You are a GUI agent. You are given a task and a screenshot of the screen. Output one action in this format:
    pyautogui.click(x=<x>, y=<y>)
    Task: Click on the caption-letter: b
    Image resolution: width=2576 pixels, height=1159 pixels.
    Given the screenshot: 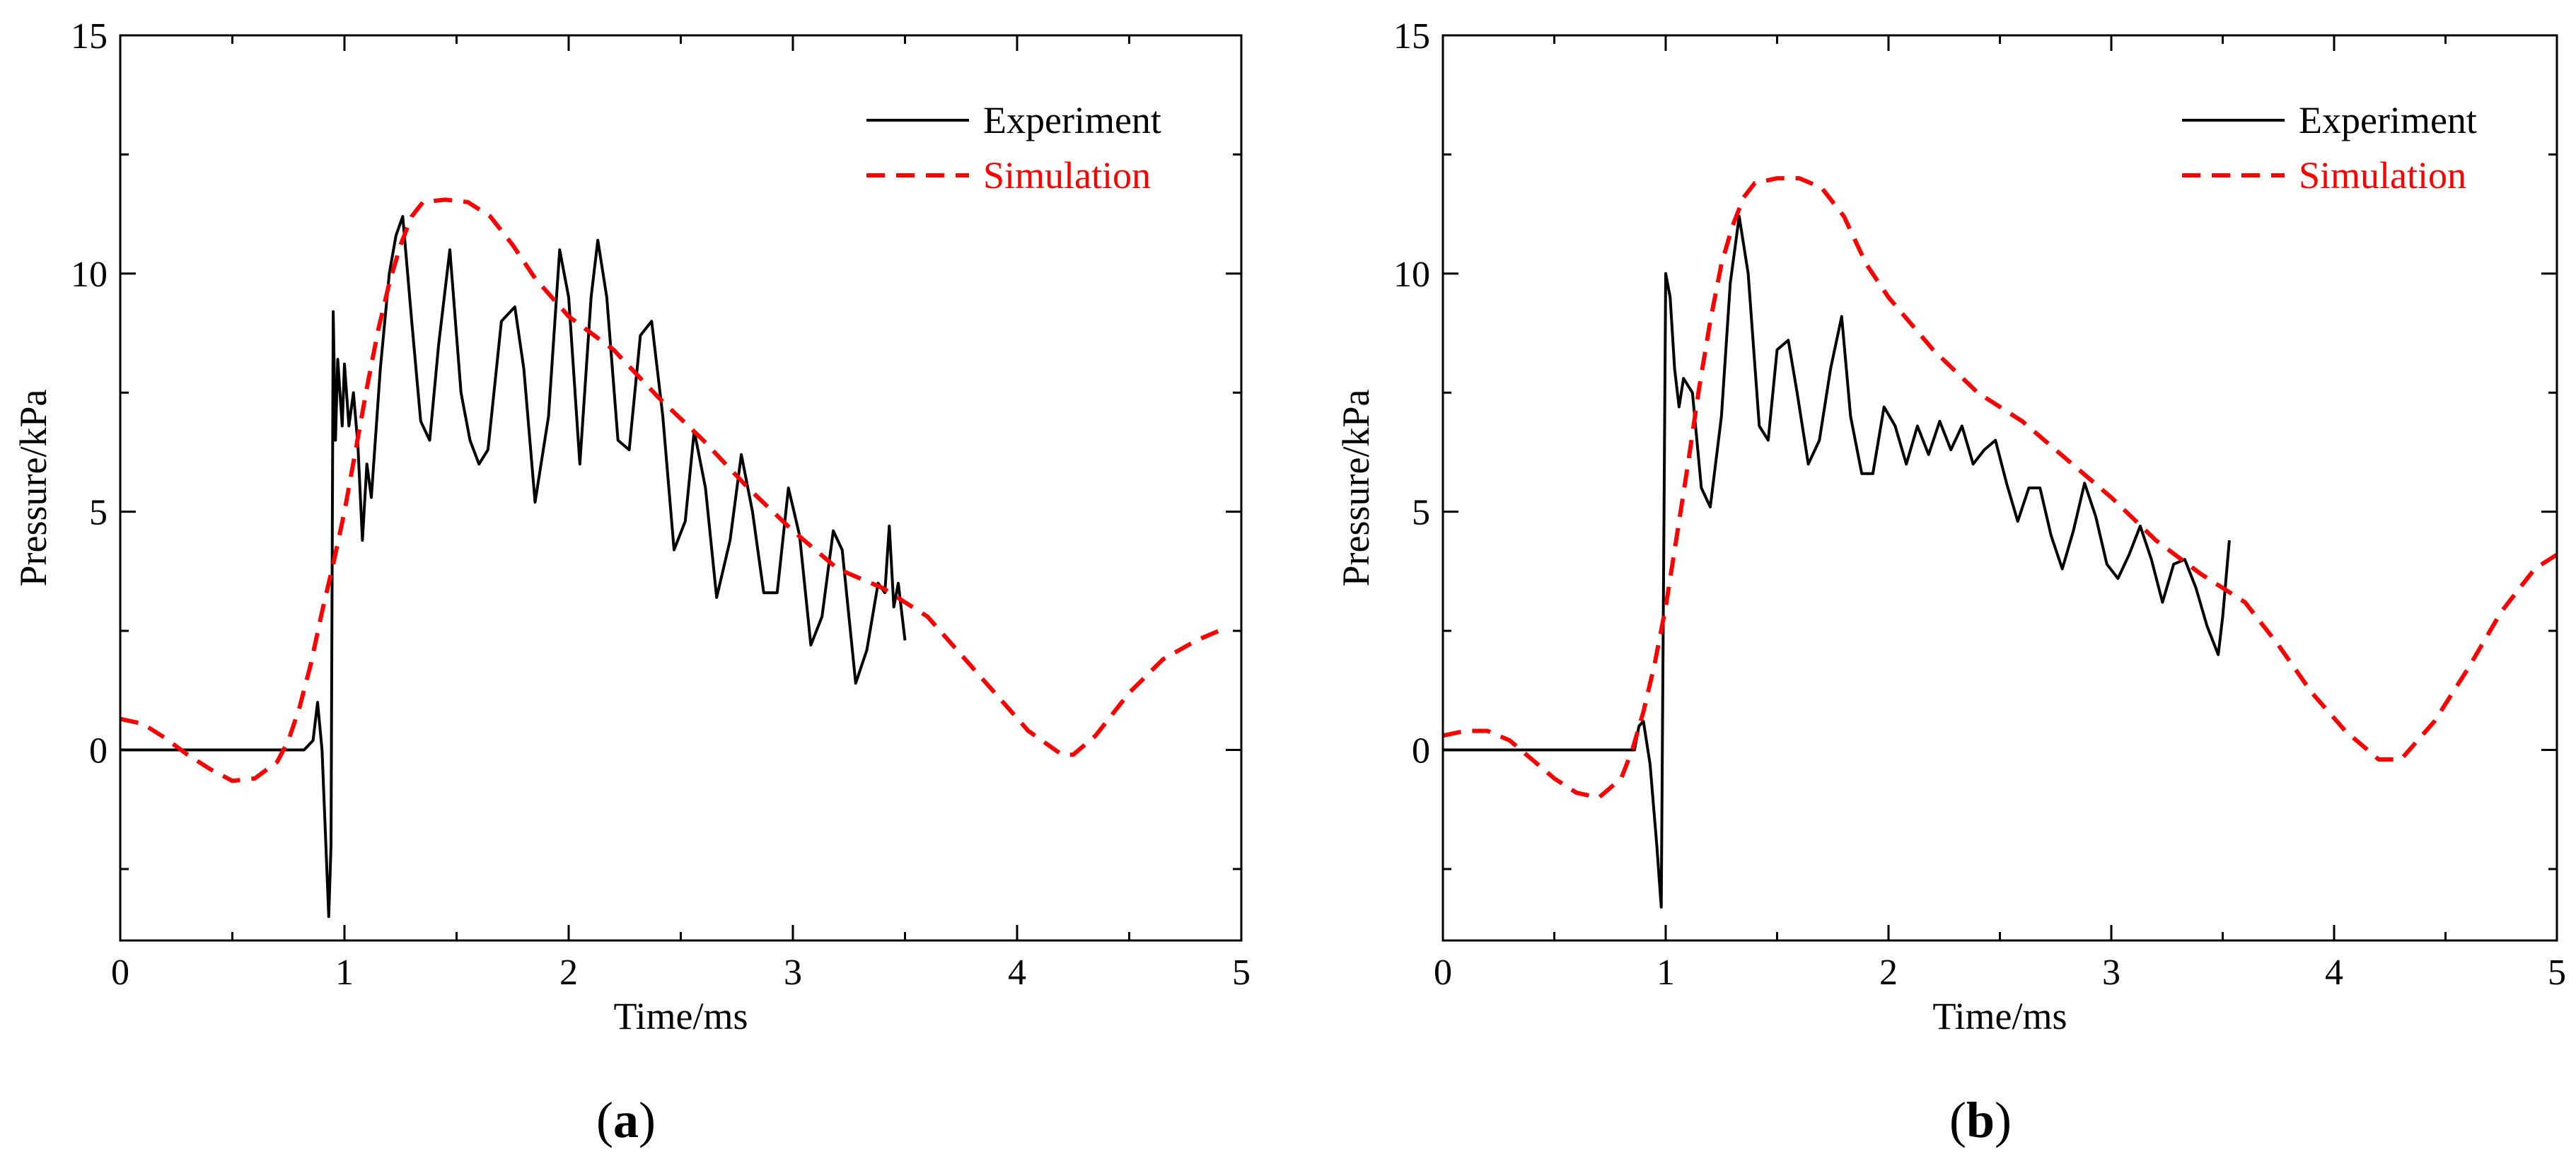 What is the action you would take?
    pyautogui.click(x=1980, y=1120)
    